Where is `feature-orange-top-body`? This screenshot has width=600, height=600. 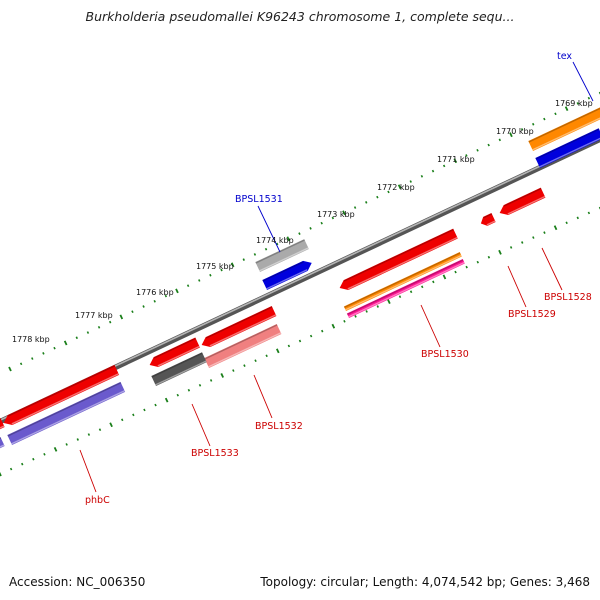
feature-orange-top-body is located at coordinates (564, 129).